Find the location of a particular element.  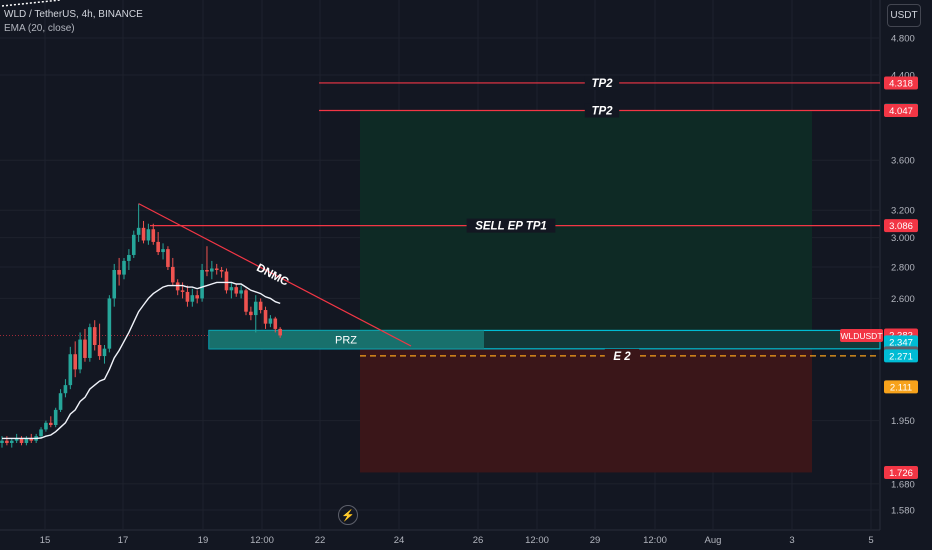

prz-box-fill is located at coordinates (346, 339).